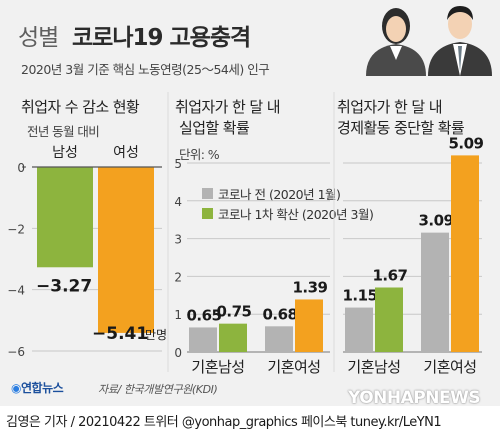 The height and width of the screenshot is (432, 500). Describe the element at coordinates (228, 107) in the screenshot. I see `unemployment-panel-title-line1: 취업자가 한 달 내` at that location.